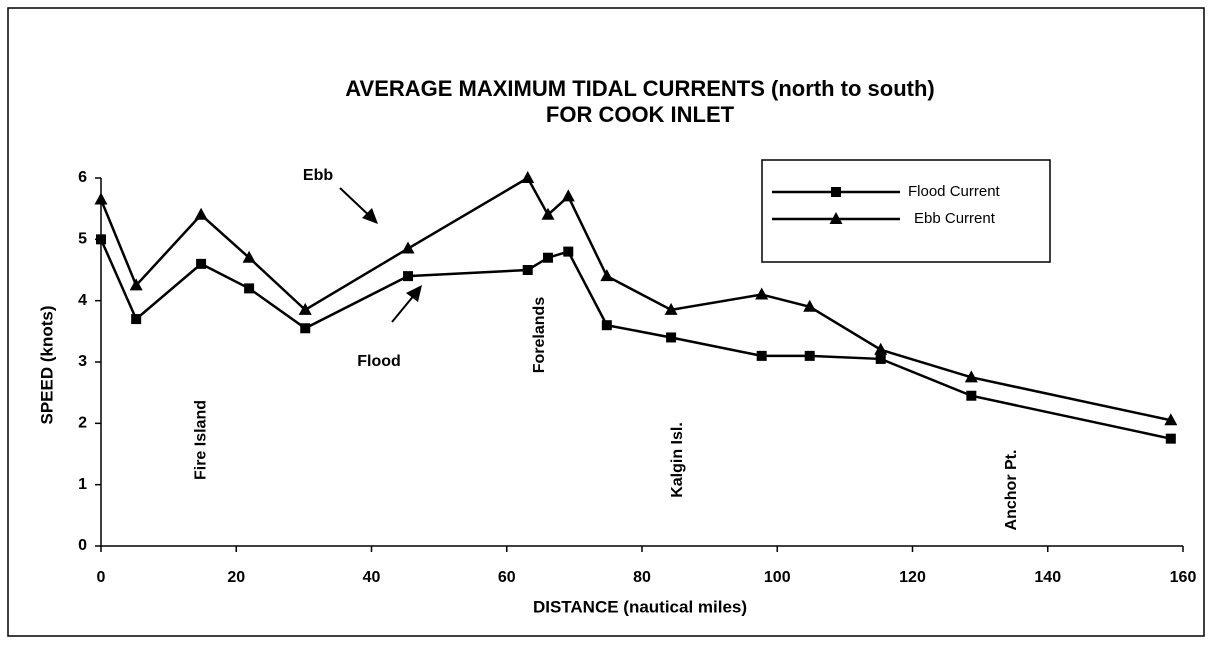 The image size is (1212, 646). I want to click on annotation: Flood, so click(379, 361).